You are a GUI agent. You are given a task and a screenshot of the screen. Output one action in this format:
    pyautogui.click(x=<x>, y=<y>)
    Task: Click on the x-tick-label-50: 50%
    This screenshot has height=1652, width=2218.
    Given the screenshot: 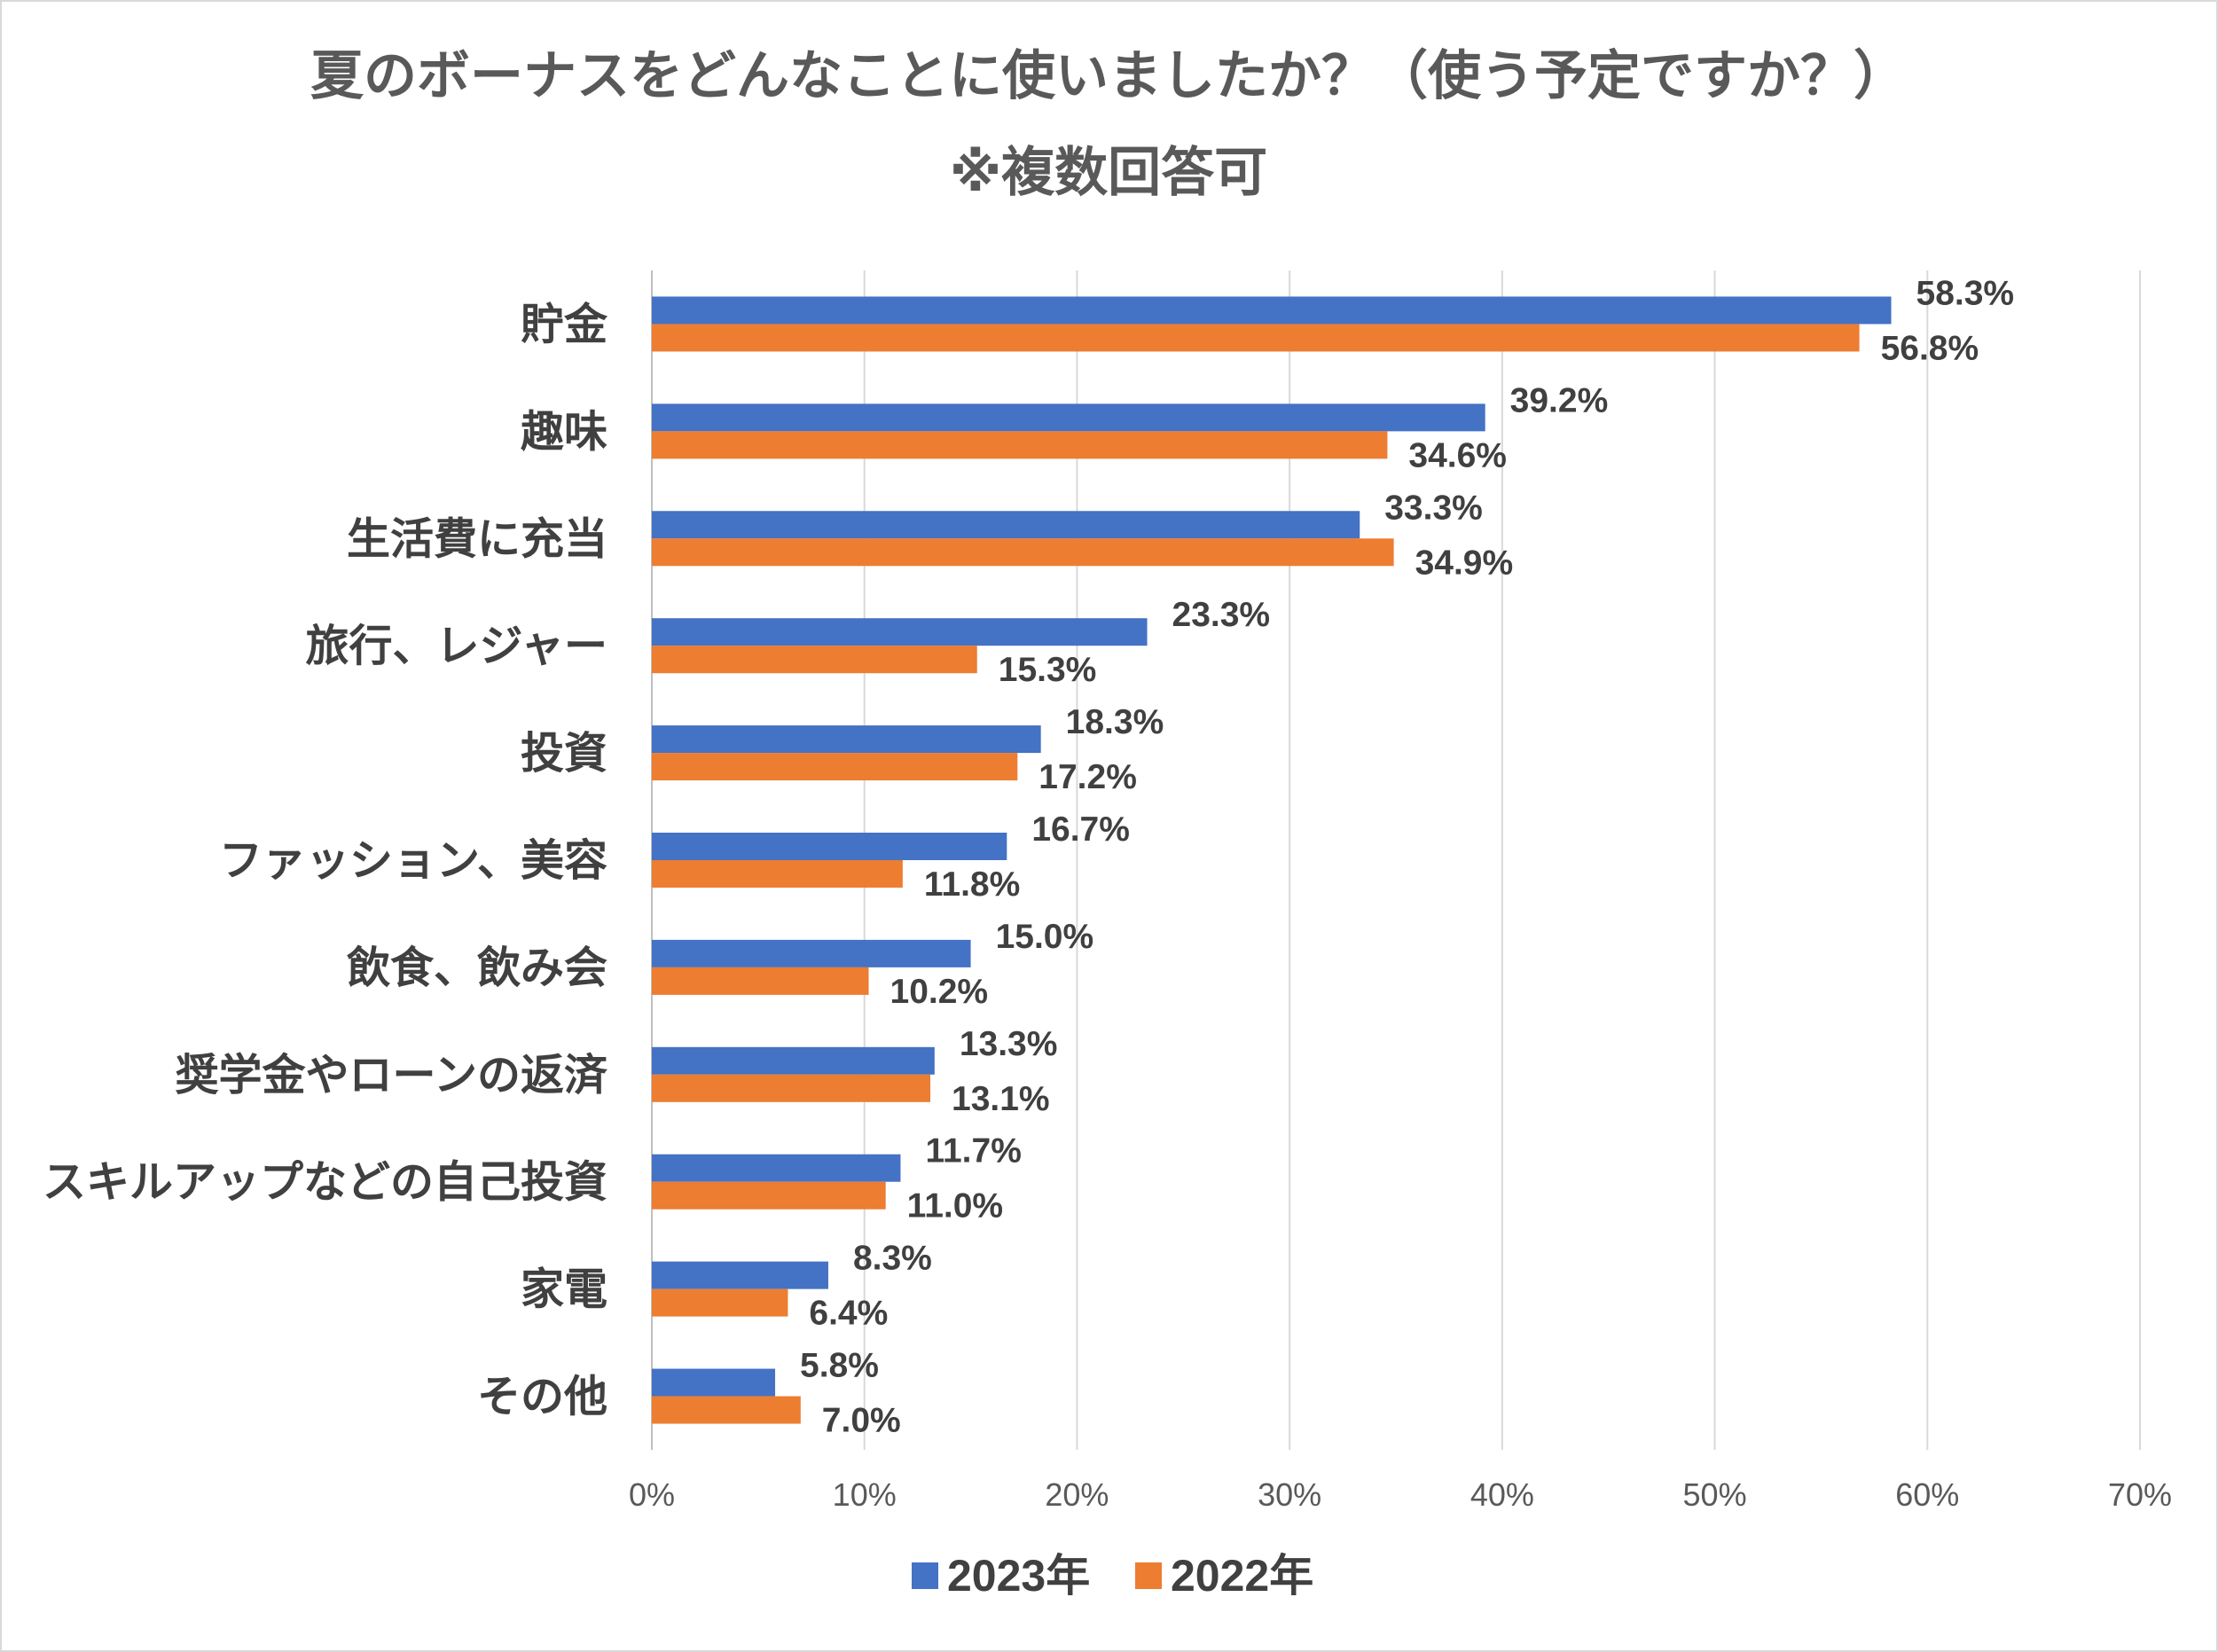 What is the action you would take?
    pyautogui.click(x=1715, y=1494)
    